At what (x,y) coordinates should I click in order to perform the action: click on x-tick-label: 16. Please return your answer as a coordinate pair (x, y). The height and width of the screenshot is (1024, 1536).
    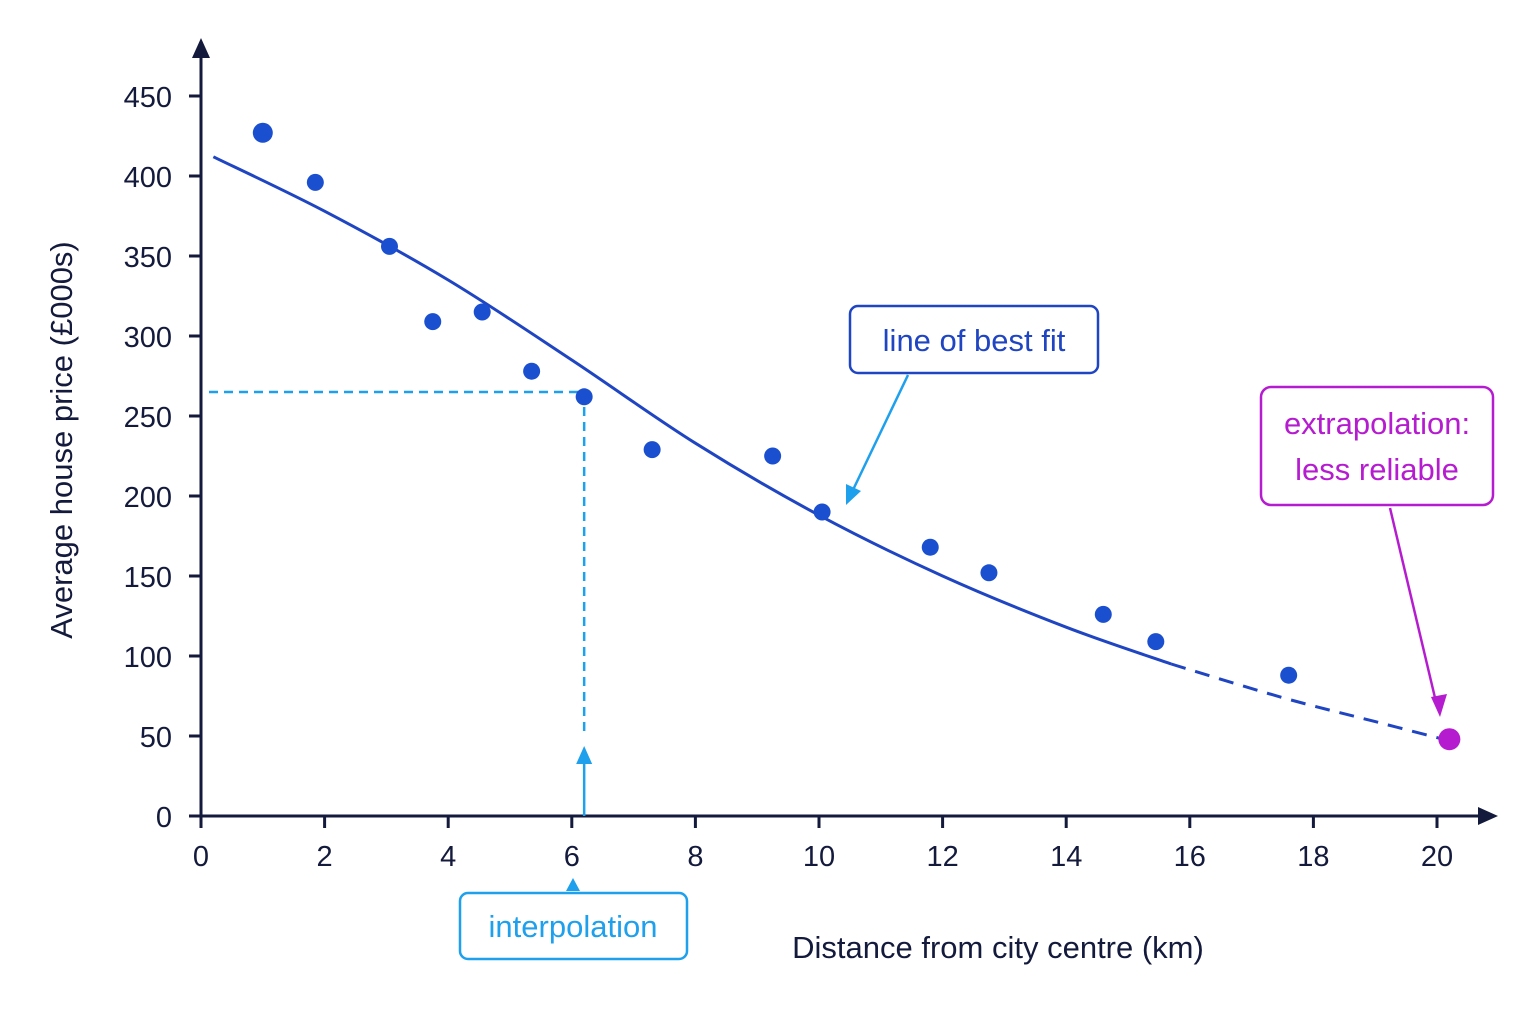
    Looking at the image, I should click on (1190, 857).